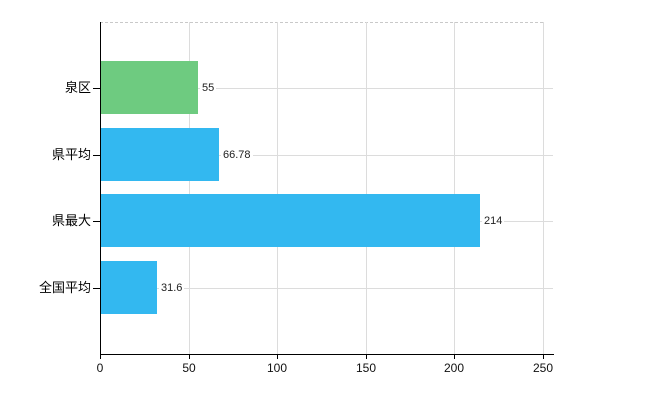 This screenshot has width=650, height=400. Describe the element at coordinates (454, 368) in the screenshot. I see `x-tick-label: 200` at that location.